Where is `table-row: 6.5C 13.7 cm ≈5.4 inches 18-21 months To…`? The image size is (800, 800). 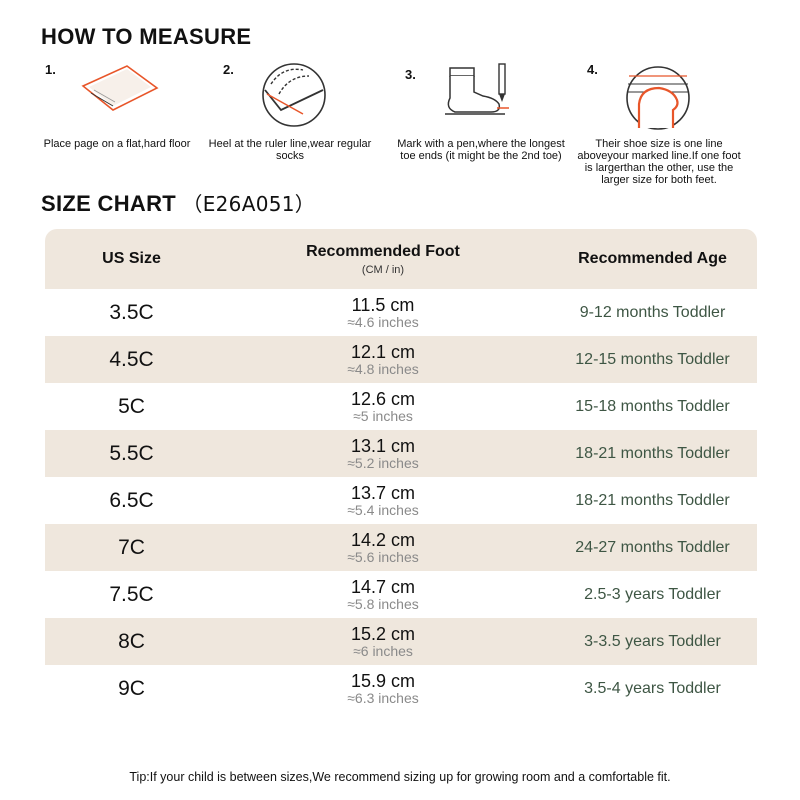
table-row: 6.5C 13.7 cm ≈5.4 inches 18-21 months To… is located at coordinates (401, 500).